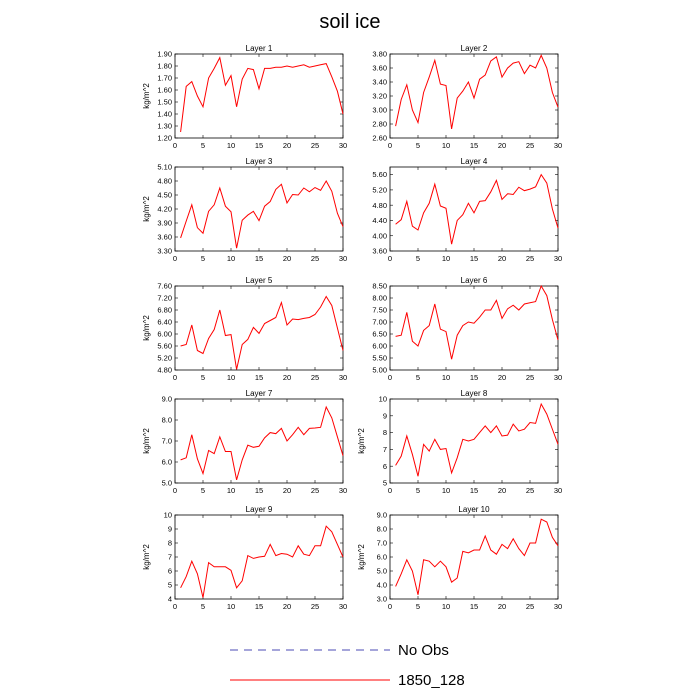 The height and width of the screenshot is (700, 700). Describe the element at coordinates (382, 543) in the screenshot. I see `y-tick-label: 7.0` at that location.